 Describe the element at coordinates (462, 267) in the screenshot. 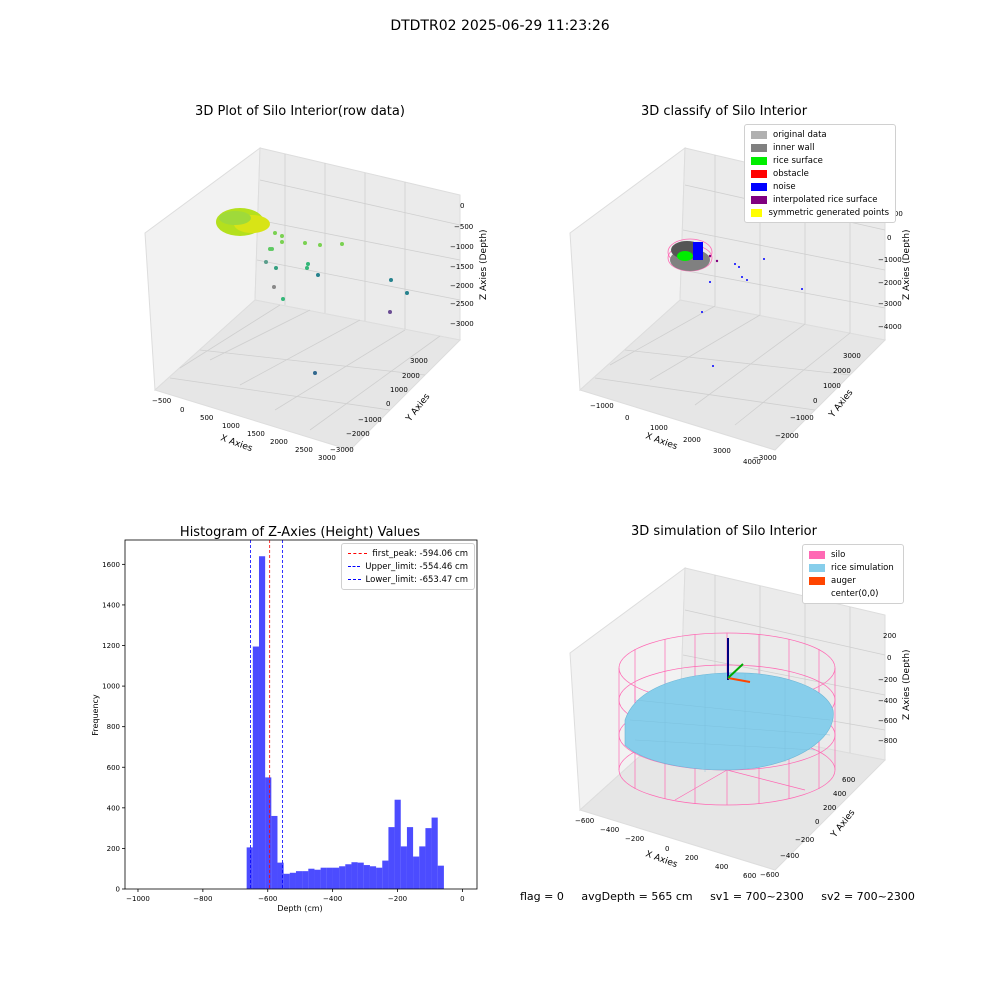

I see `svg-text: −1500` at that location.